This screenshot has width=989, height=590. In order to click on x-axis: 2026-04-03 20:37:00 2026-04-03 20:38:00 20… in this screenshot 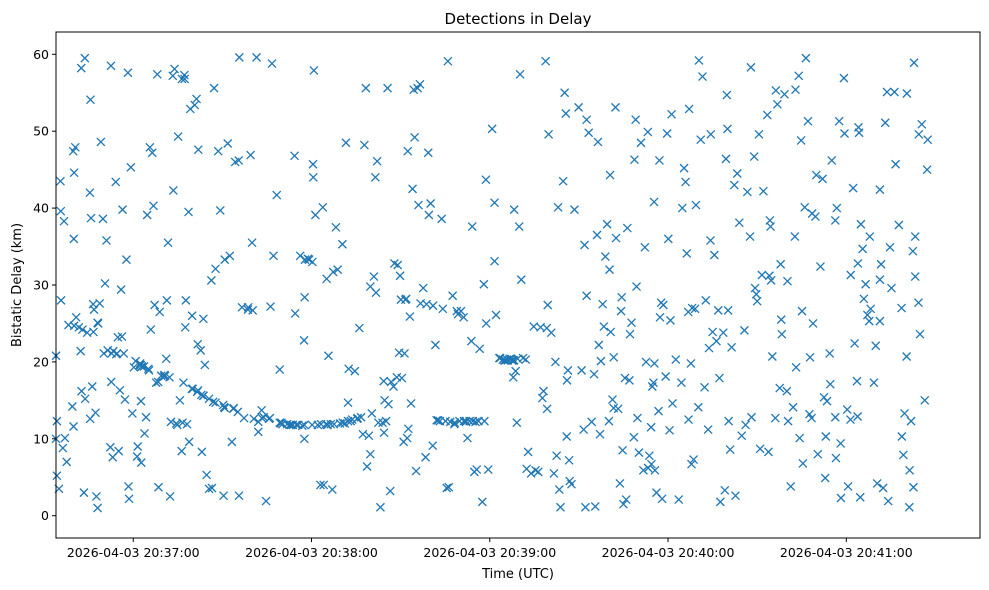, I will do `click(490, 549)`.